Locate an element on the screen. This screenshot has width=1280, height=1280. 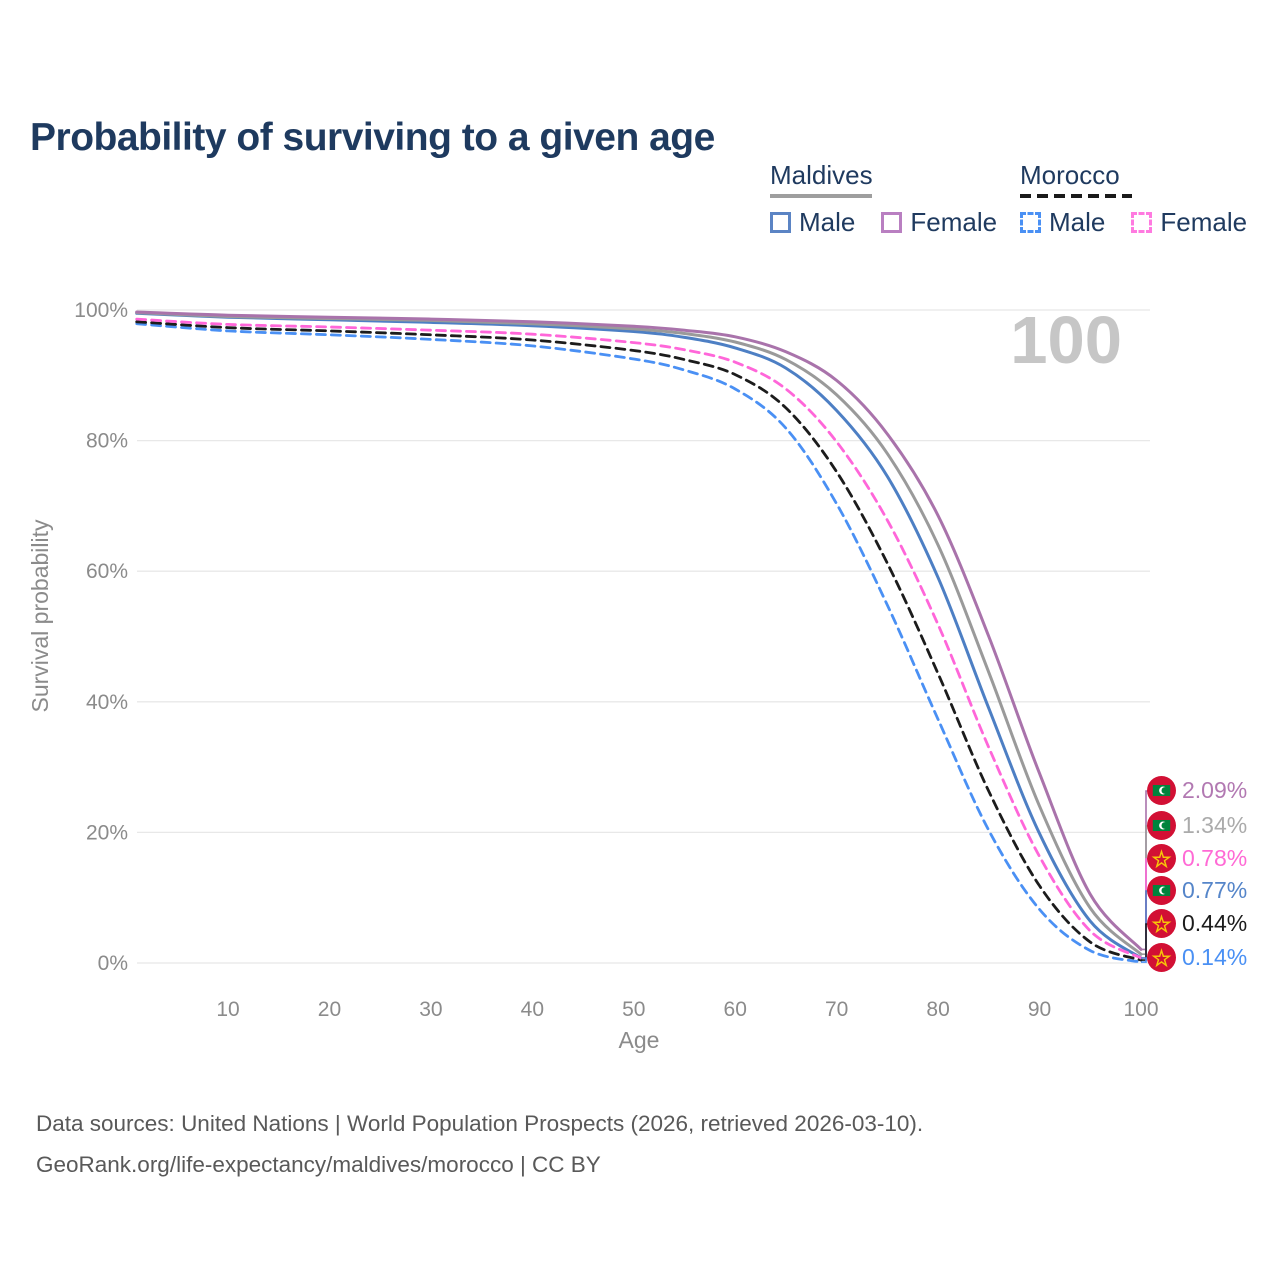
x-tick-label: 100 is located at coordinates (1140, 1009).